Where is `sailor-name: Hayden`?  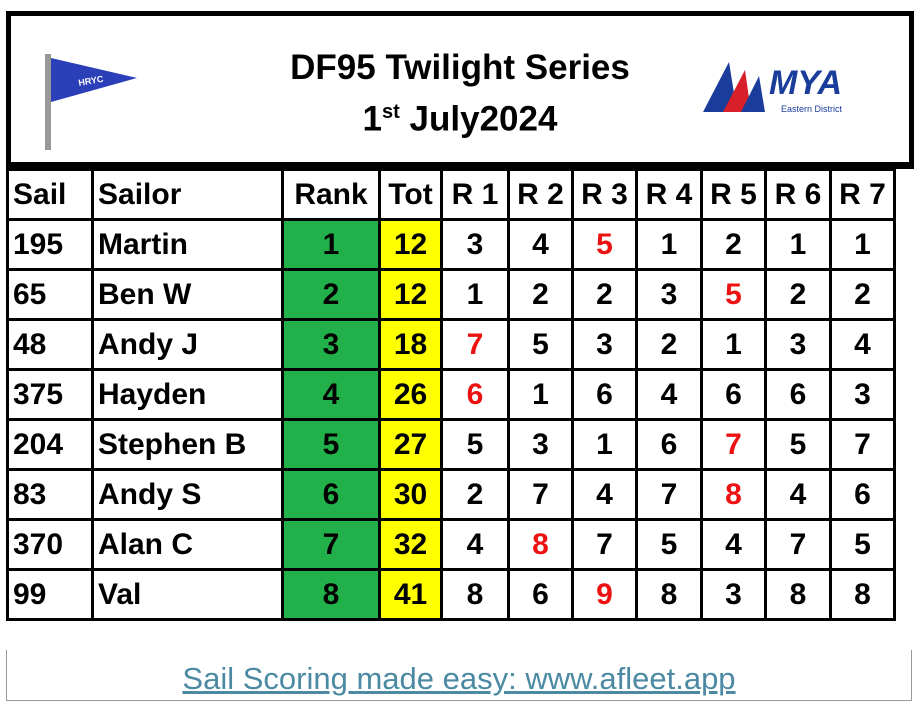
sailor-name: Hayden is located at coordinates (187, 394).